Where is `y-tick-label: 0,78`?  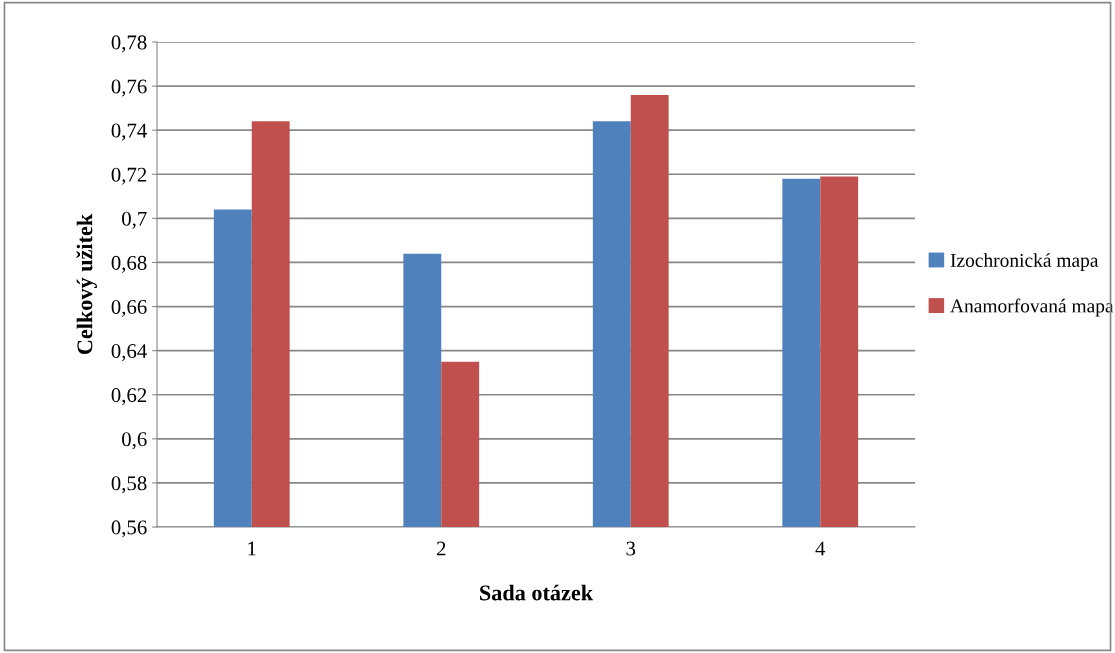
y-tick-label: 0,78 is located at coordinates (129, 44).